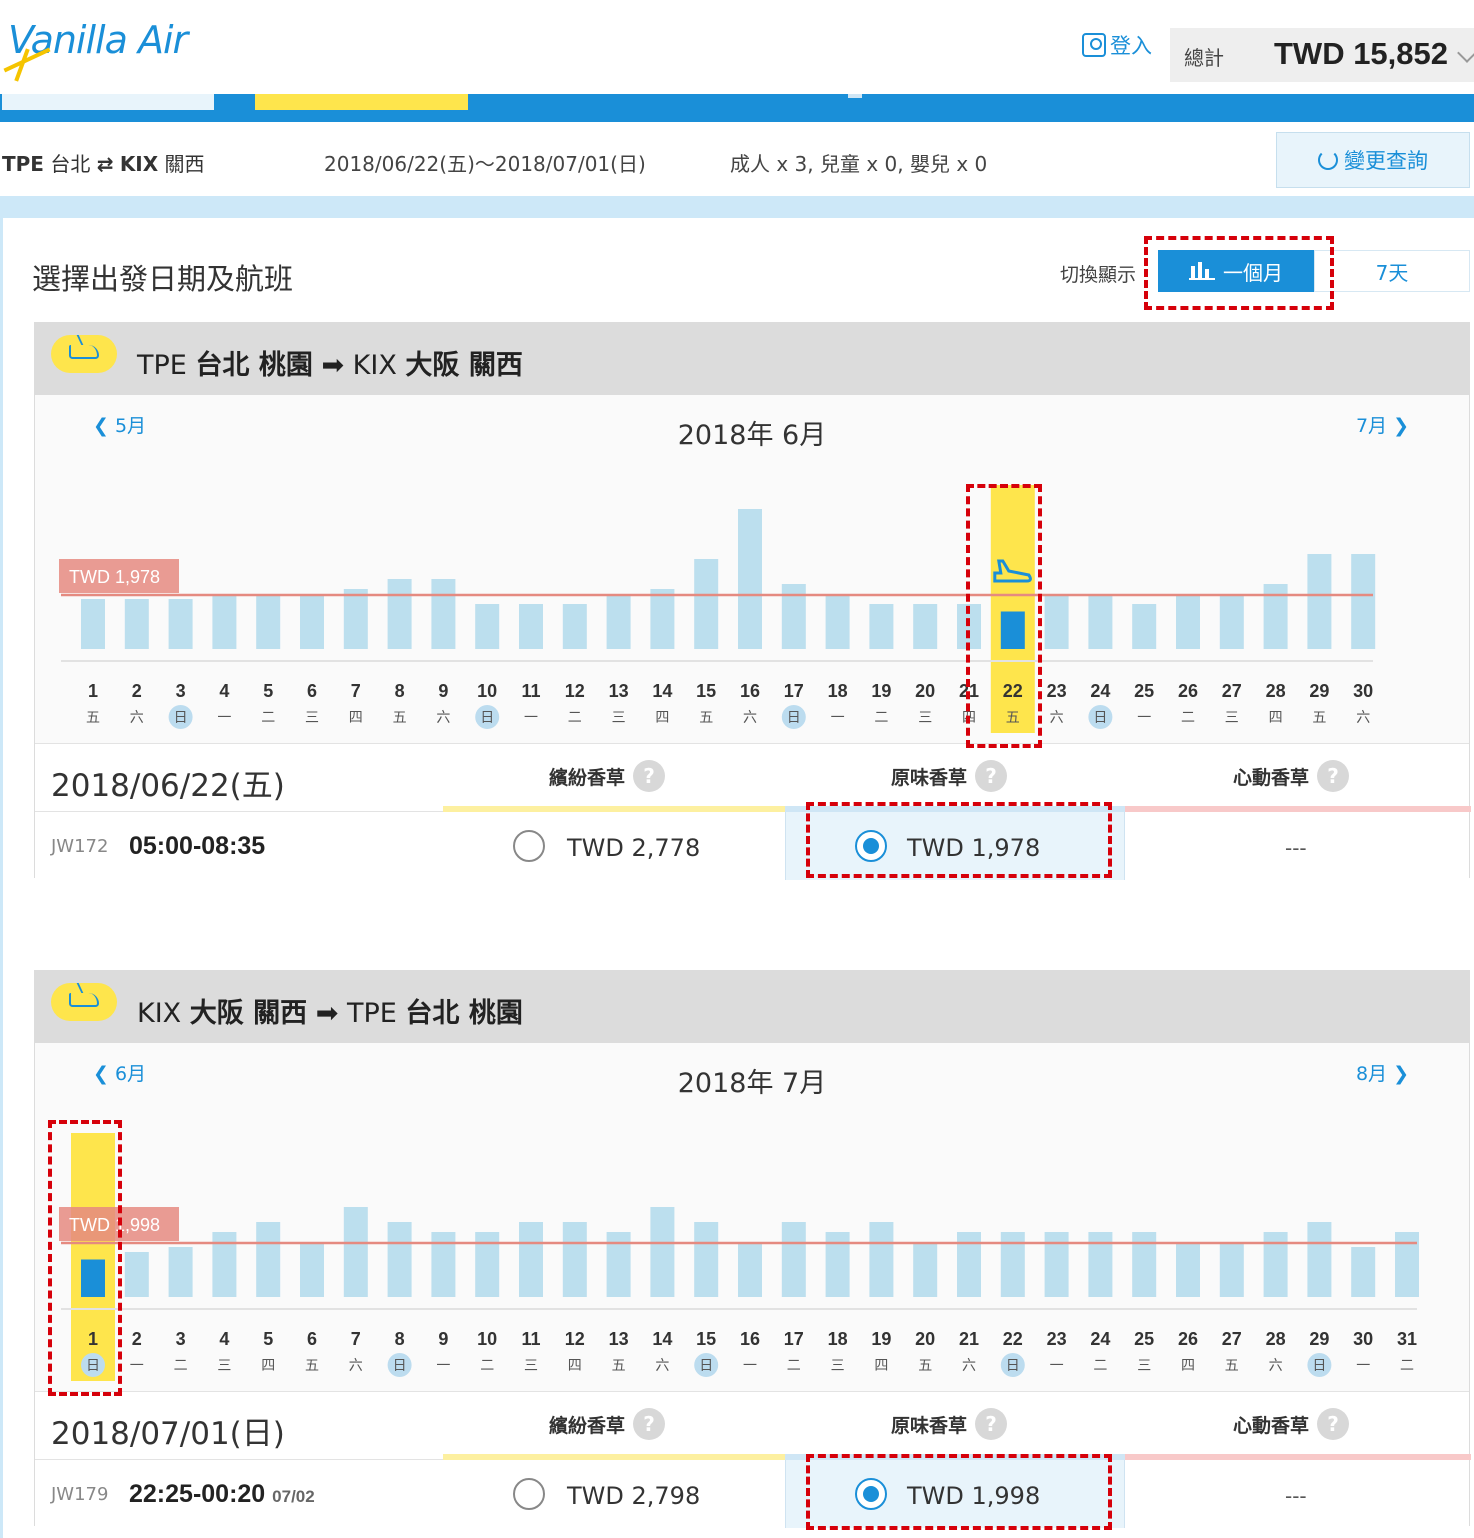  Describe the element at coordinates (120, 426) in the screenshot. I see `prev-month-link: ❮ 5月` at that location.